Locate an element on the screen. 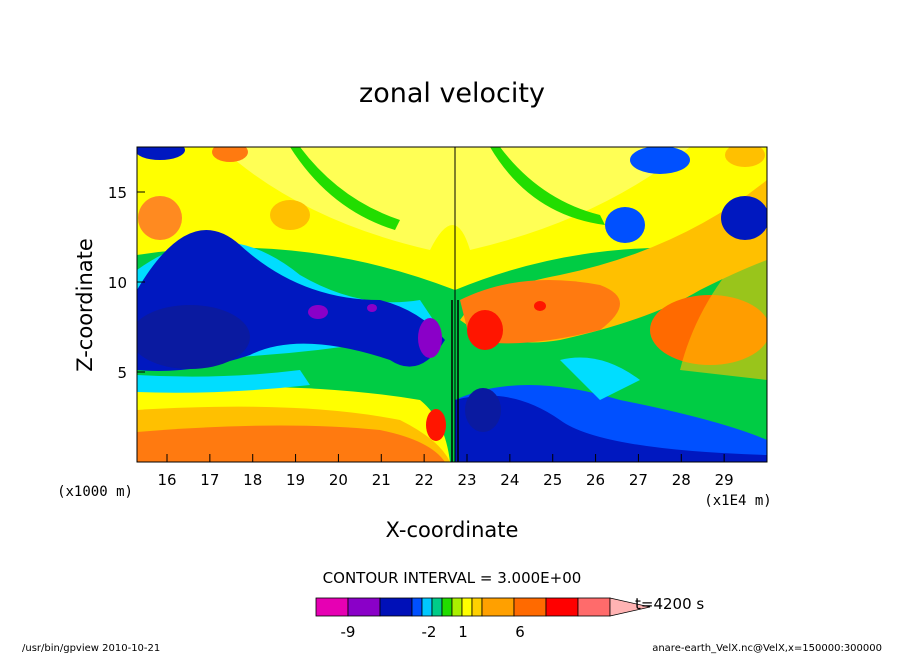 The width and height of the screenshot is (904, 654). colorbar-arrow is located at coordinates (630, 607).